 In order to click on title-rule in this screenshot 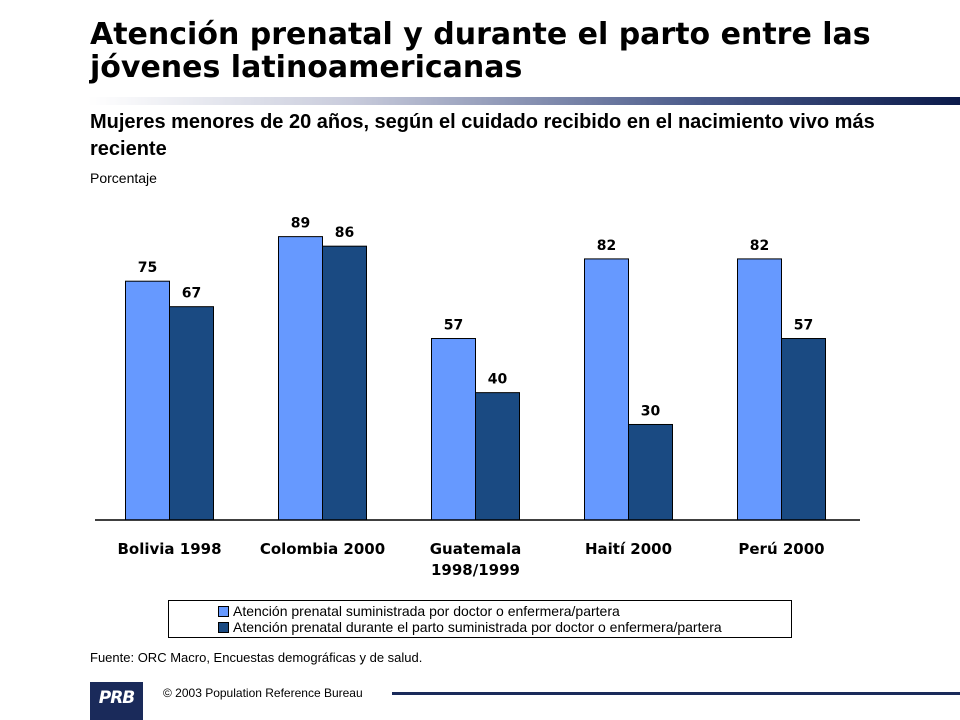, I will do `click(524, 101)`.